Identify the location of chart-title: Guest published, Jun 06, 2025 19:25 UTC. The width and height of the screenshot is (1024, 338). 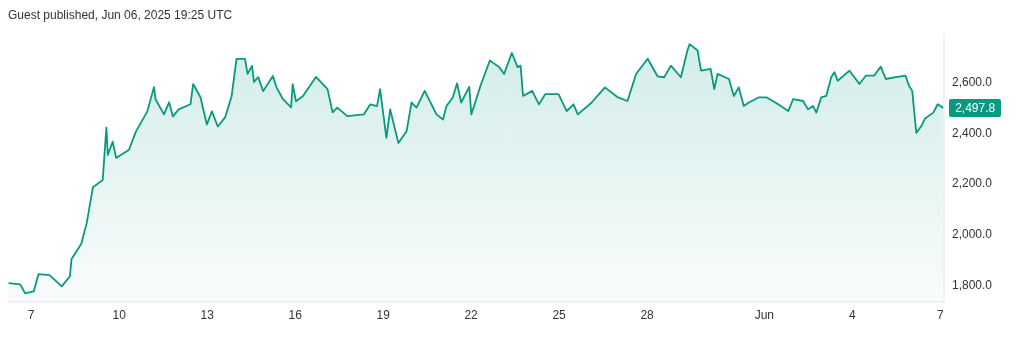
(121, 16).